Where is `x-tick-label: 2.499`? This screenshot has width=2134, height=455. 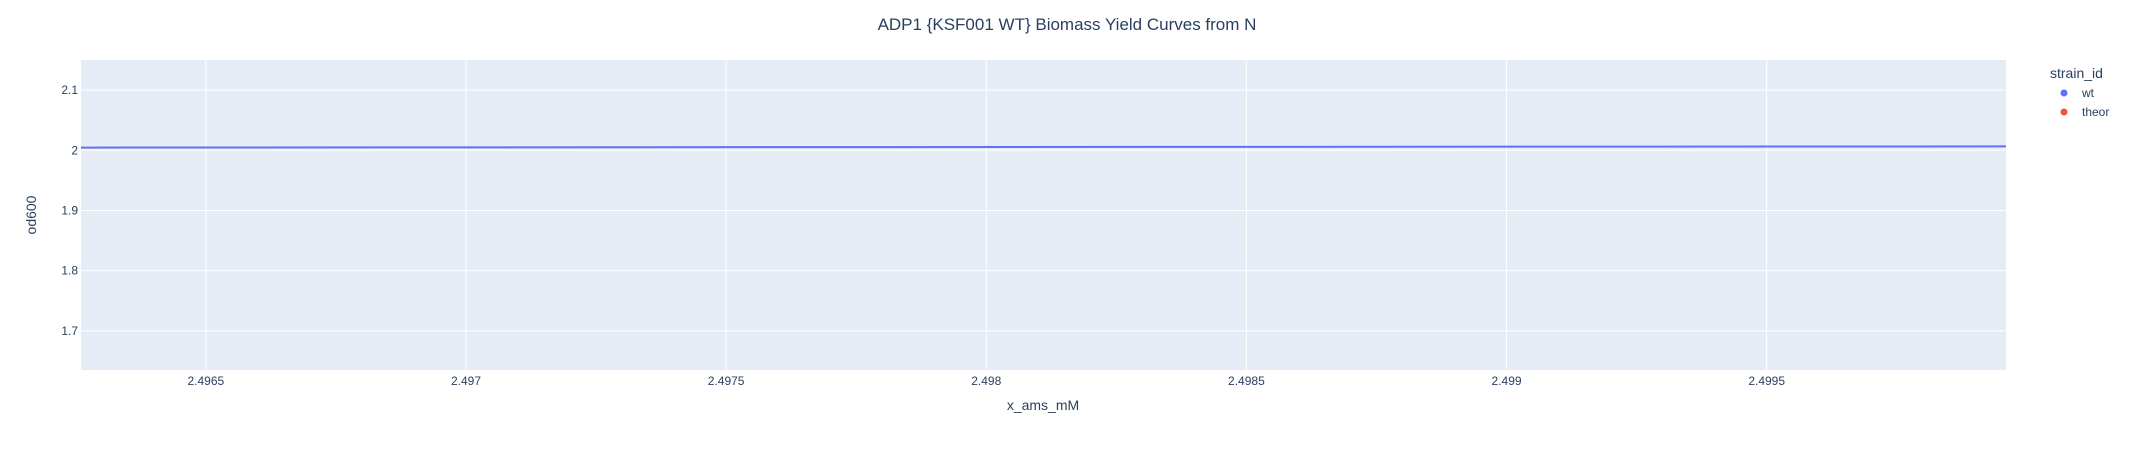
x-tick-label: 2.499 is located at coordinates (1507, 381).